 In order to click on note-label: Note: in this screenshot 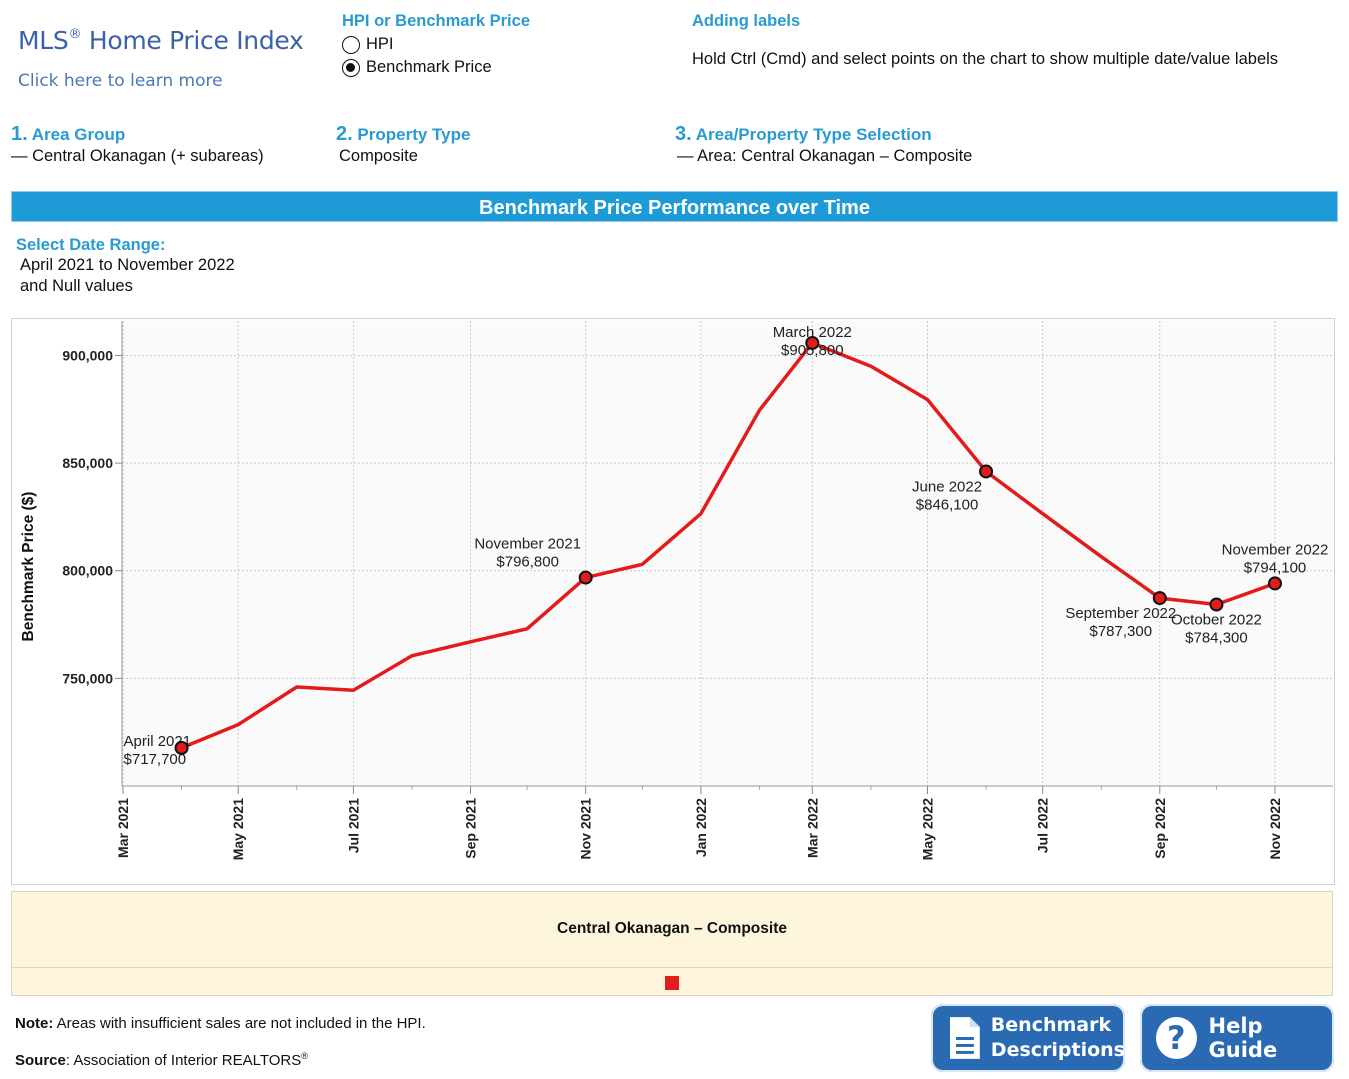, I will do `click(34, 1023)`.